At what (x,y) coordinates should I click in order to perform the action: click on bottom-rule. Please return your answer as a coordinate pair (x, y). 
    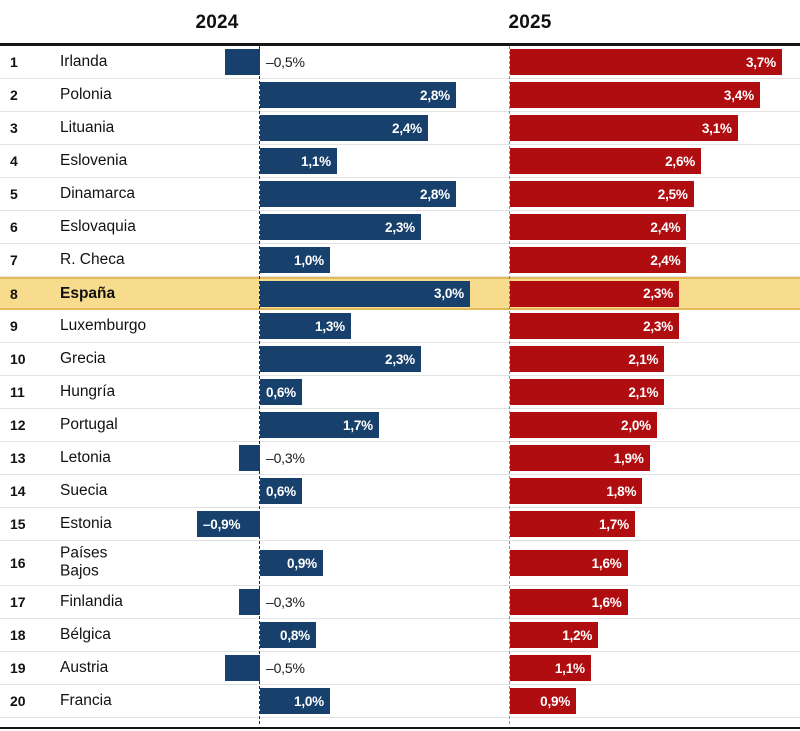
    Looking at the image, I should click on (400, 728).